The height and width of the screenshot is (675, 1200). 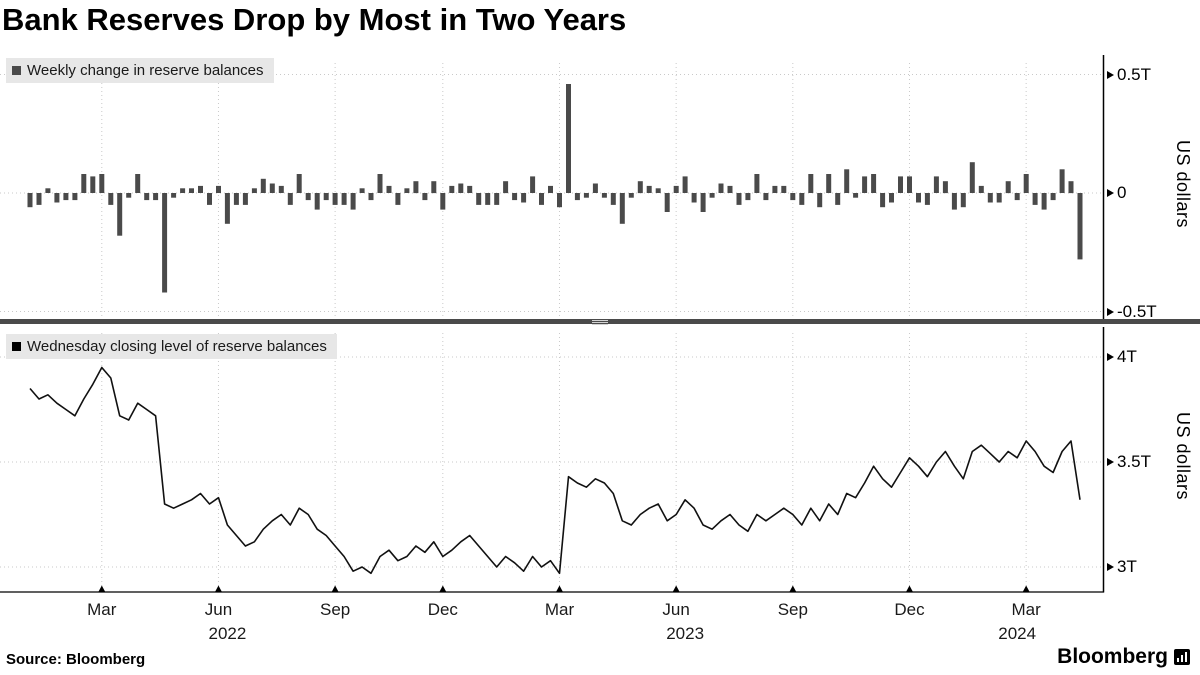 What do you see at coordinates (1112, 656) in the screenshot?
I see `bloomberg-logo-text: Bloomberg` at bounding box center [1112, 656].